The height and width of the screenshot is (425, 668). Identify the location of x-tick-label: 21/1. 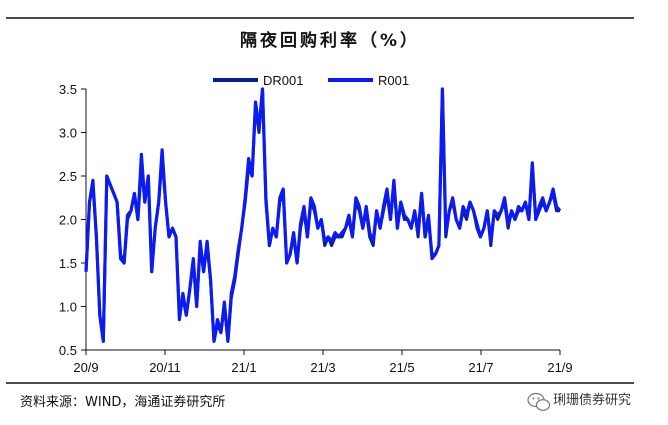
(243, 367).